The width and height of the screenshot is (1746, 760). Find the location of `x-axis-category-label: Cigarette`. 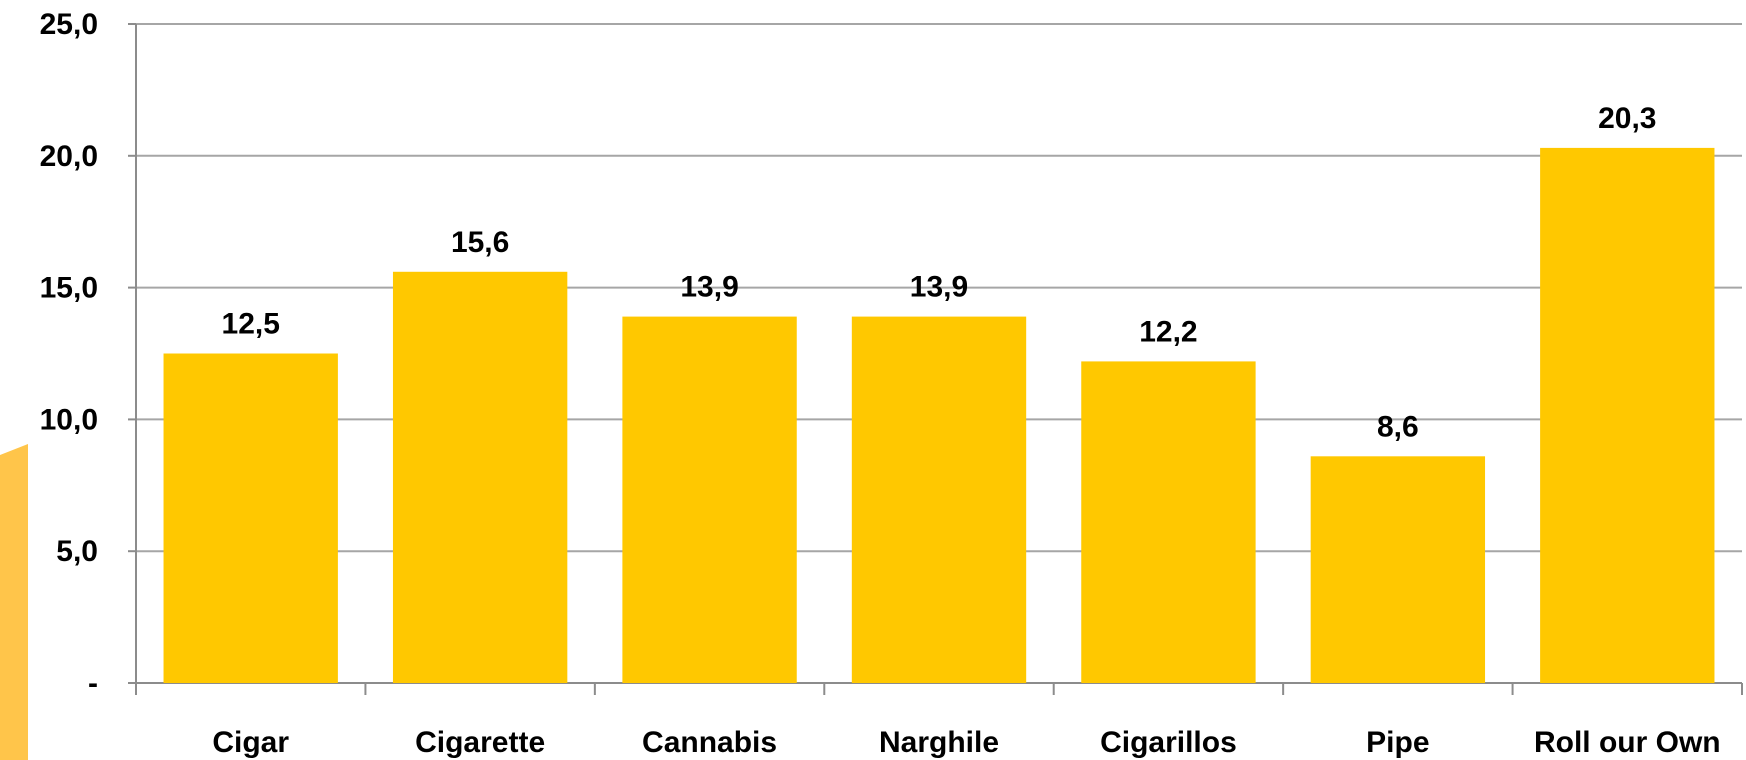

x-axis-category-label: Cigarette is located at coordinates (480, 742).